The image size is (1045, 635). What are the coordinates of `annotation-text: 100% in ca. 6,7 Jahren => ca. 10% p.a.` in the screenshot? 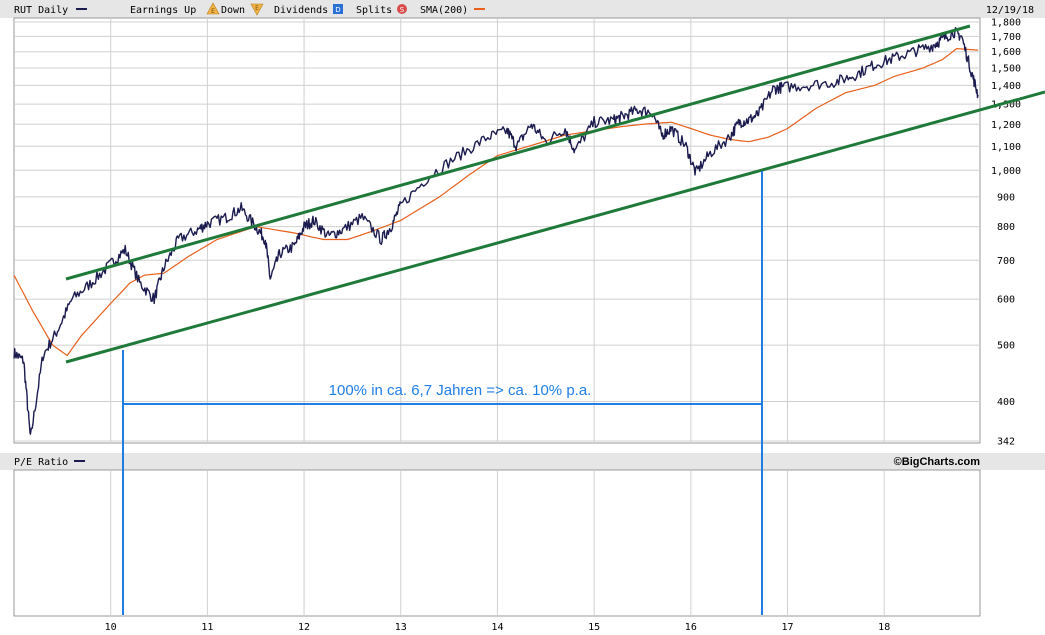 It's located at (460, 390).